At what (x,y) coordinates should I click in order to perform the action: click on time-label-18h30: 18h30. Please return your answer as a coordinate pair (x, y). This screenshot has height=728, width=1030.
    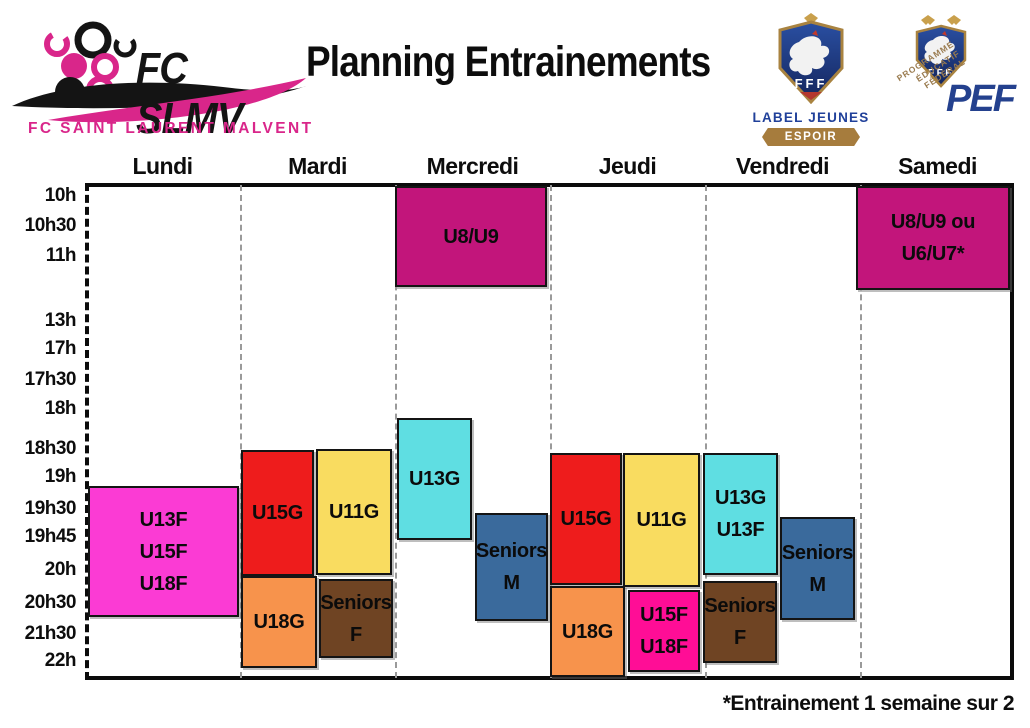
    Looking at the image, I should click on (50, 448).